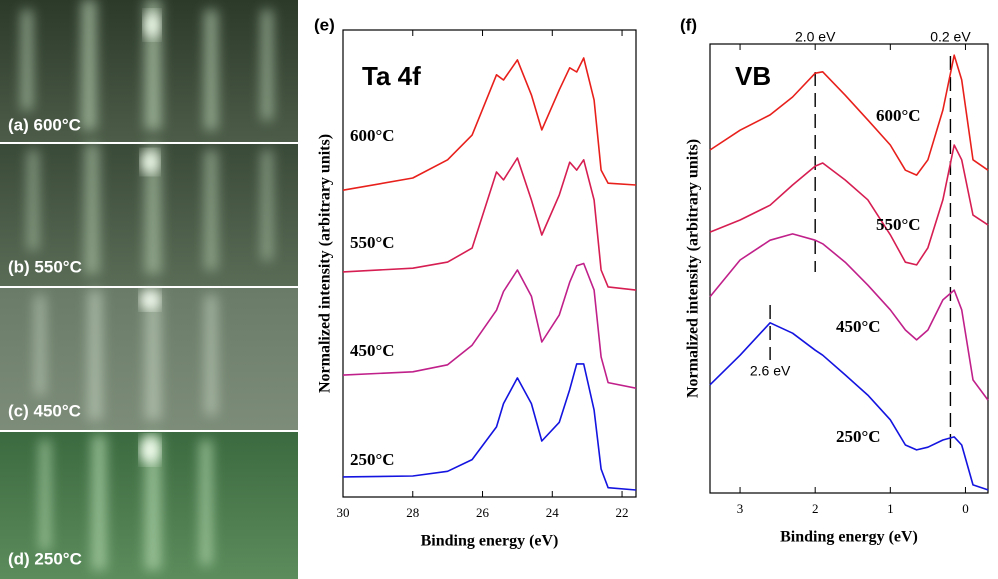  What do you see at coordinates (343, 512) in the screenshot?
I see `x-tick-label: 30` at bounding box center [343, 512].